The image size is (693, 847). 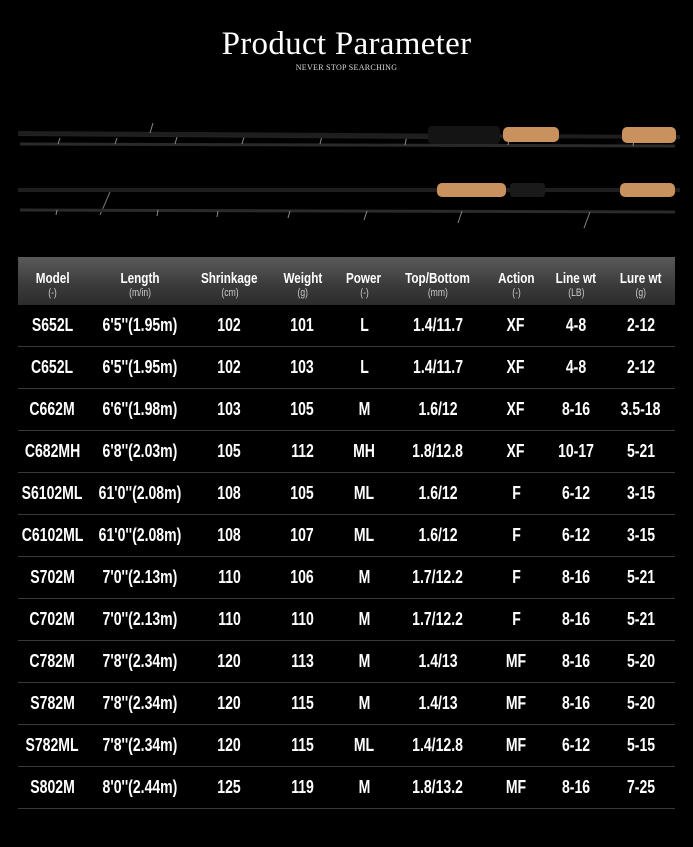 What do you see at coordinates (349, 175) in the screenshot?
I see `fishing-rods-image` at bounding box center [349, 175].